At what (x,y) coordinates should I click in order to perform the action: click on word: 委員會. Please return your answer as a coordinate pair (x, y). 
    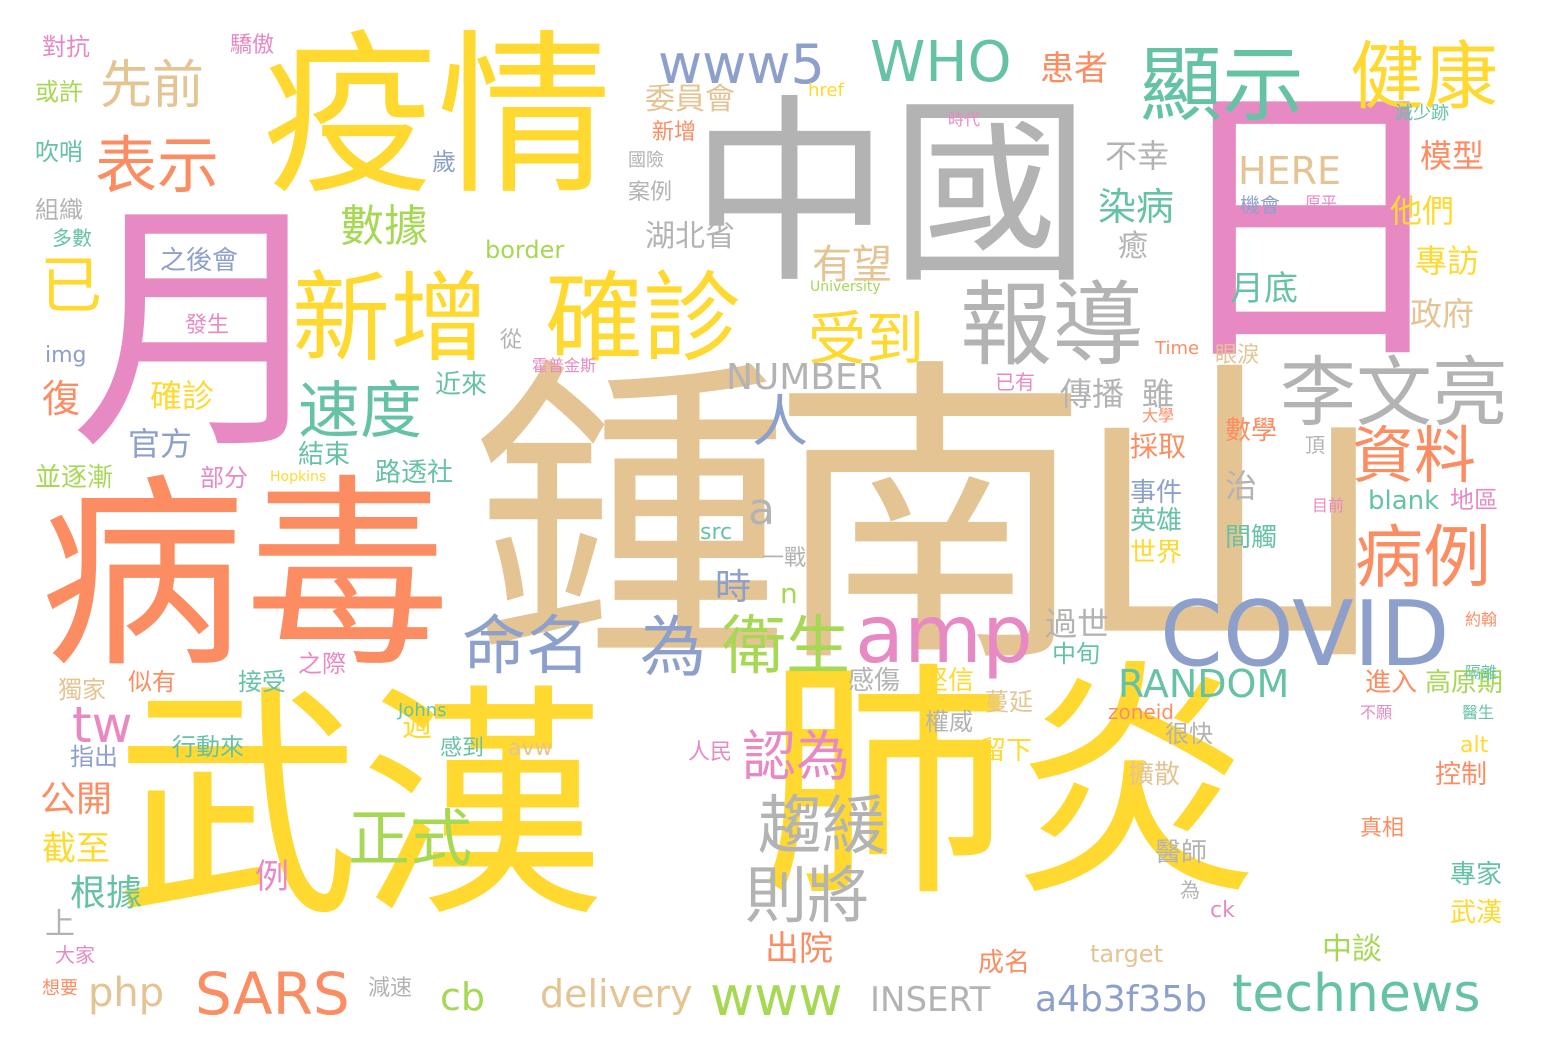
    Looking at the image, I should click on (690, 99).